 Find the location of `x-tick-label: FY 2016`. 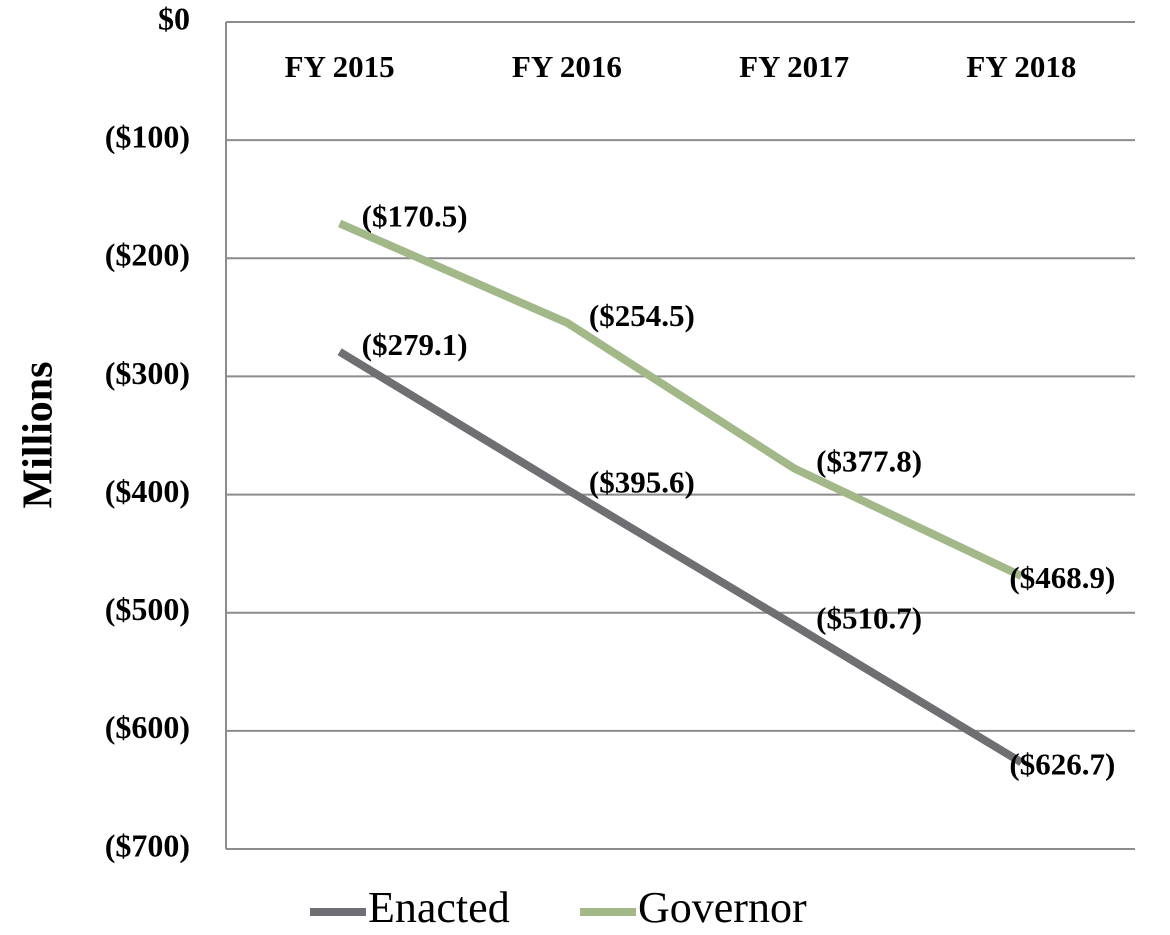

x-tick-label: FY 2016 is located at coordinates (567, 66).